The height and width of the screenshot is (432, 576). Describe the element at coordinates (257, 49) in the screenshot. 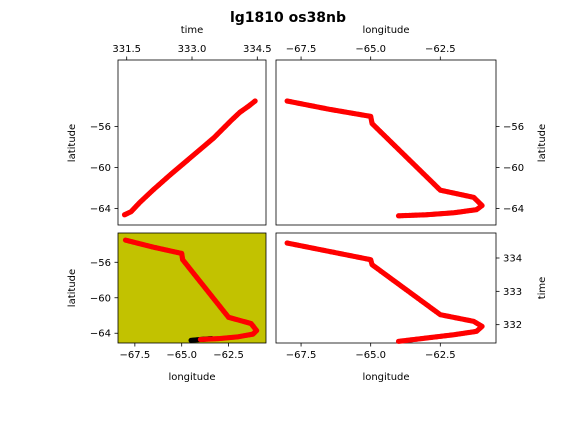

I see `x-tick-label: 334.5` at that location.